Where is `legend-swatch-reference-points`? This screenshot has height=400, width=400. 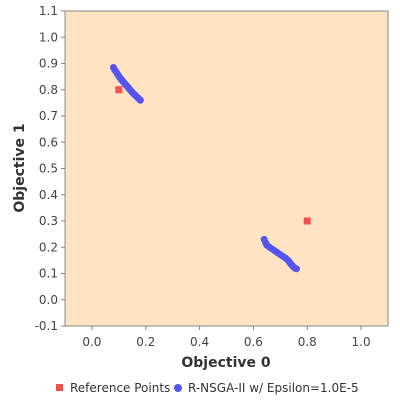
legend-swatch-reference-points is located at coordinates (59, 387).